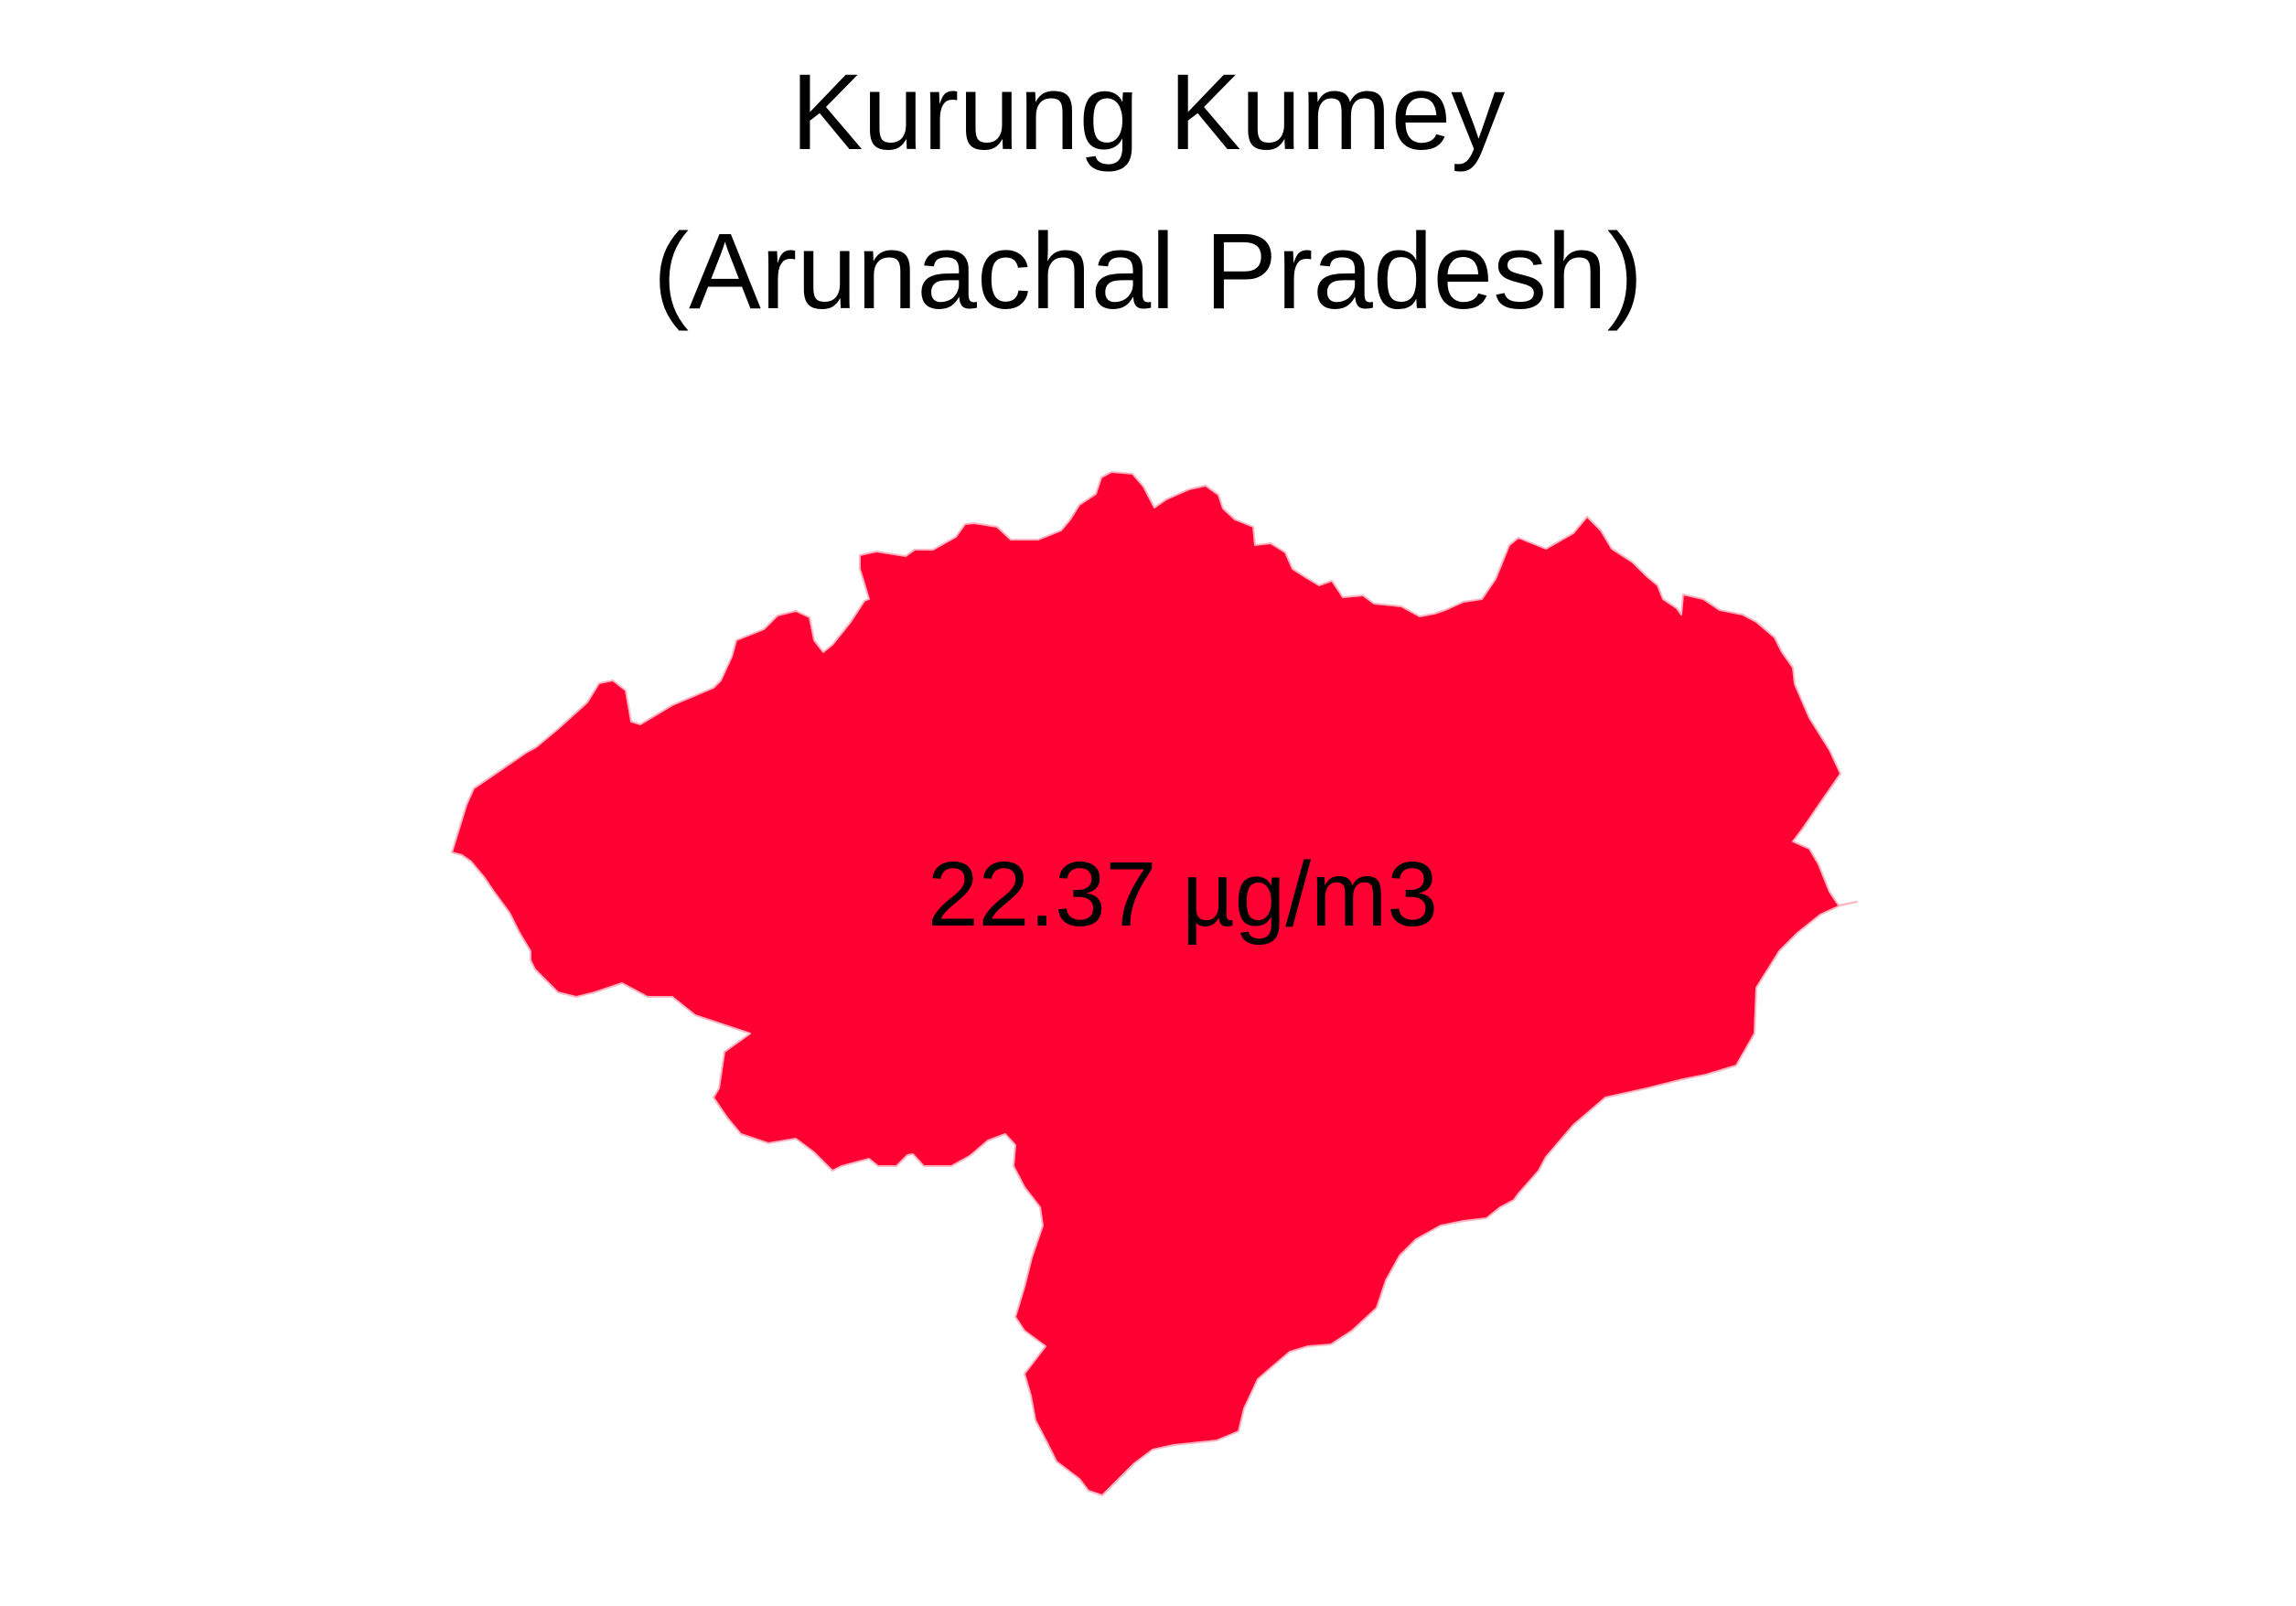  What do you see at coordinates (1148, 271) in the screenshot?
I see `map-subtitle: (Arunachal Pradesh)` at bounding box center [1148, 271].